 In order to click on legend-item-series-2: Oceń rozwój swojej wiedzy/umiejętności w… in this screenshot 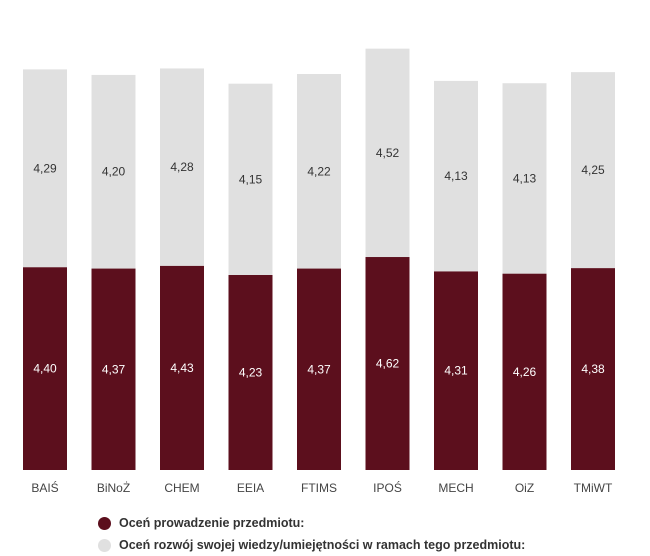, I will do `click(311, 545)`.